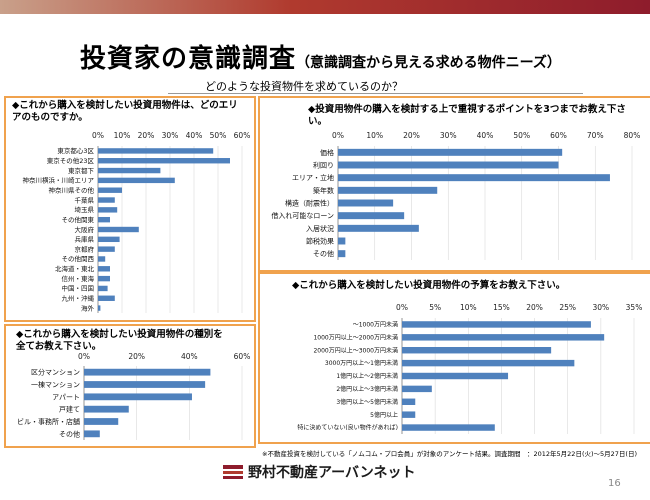  I want to click on budget-tick-label: 10%, so click(468, 307).